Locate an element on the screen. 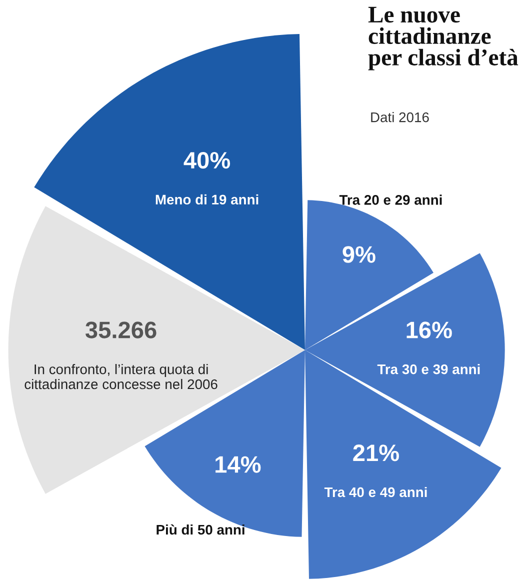 This screenshot has width=528, height=583. data-label: 35.266 is located at coordinates (120, 330).